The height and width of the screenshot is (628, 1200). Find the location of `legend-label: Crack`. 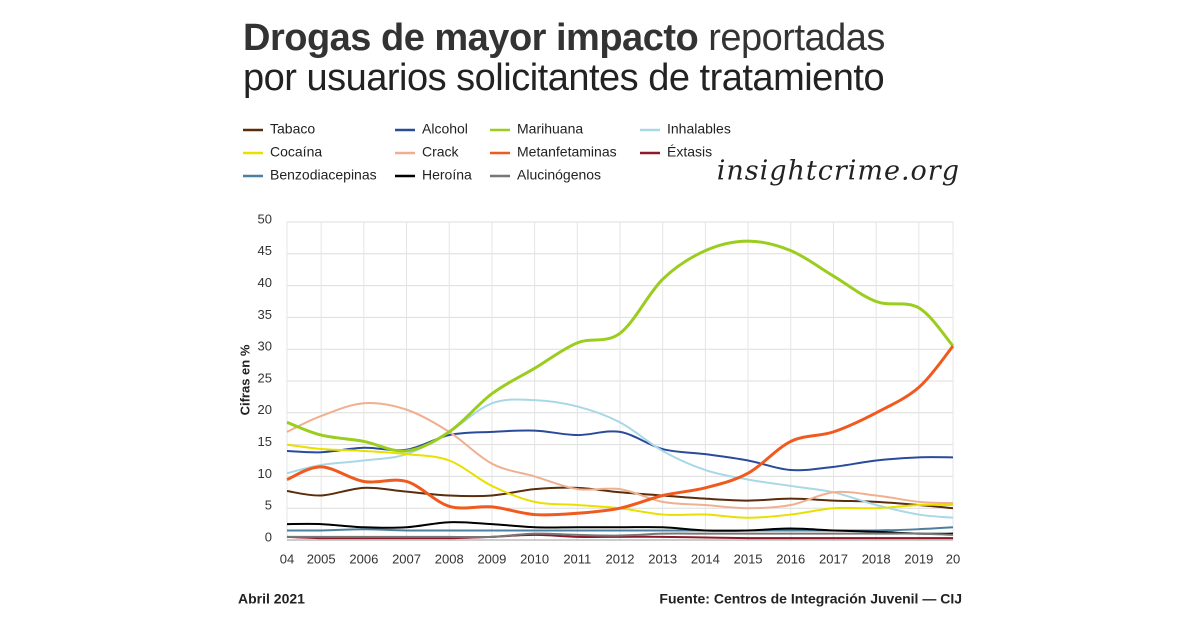

legend-label: Crack is located at coordinates (441, 152).